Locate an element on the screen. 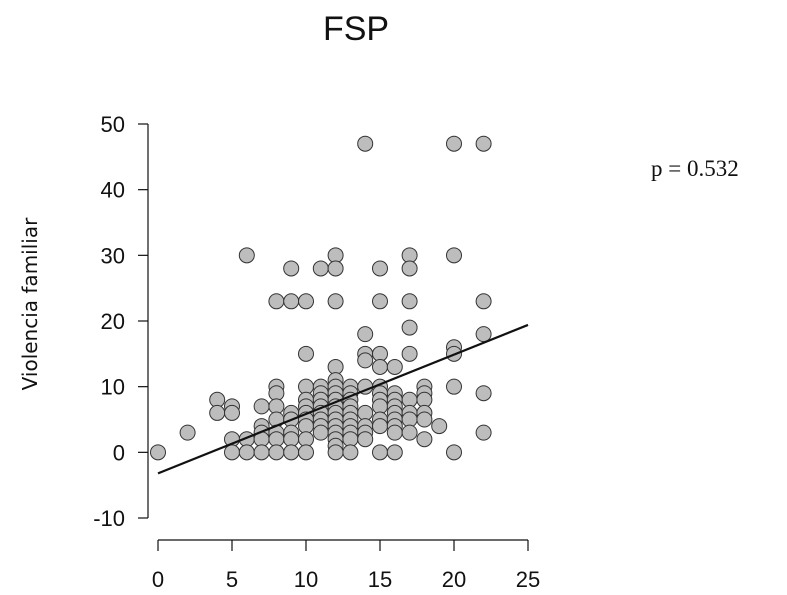  y-tick-label: 10 is located at coordinates (113, 387).